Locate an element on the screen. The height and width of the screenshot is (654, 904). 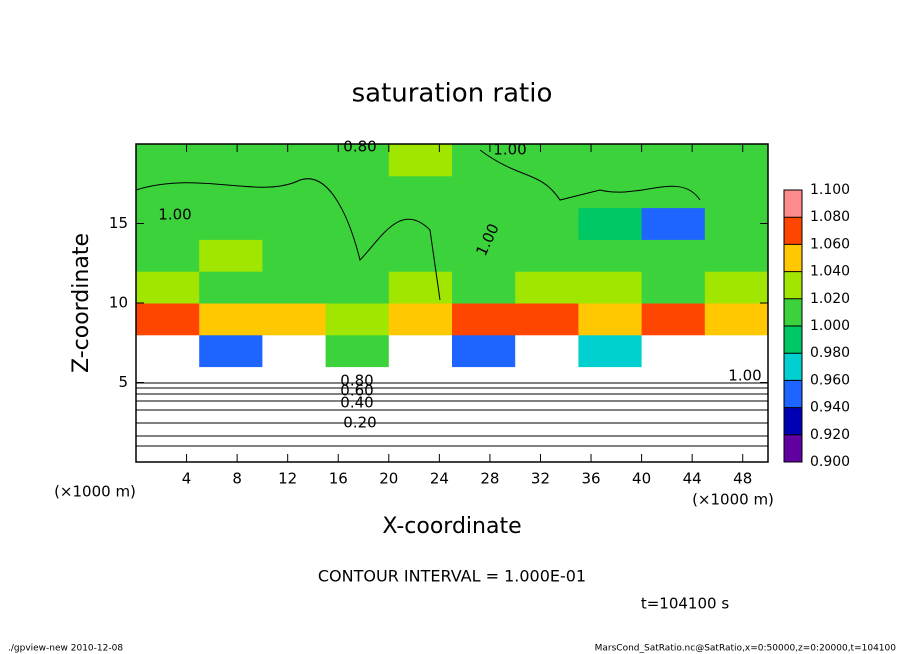
y-tick-label: 15 is located at coordinates (118, 223).